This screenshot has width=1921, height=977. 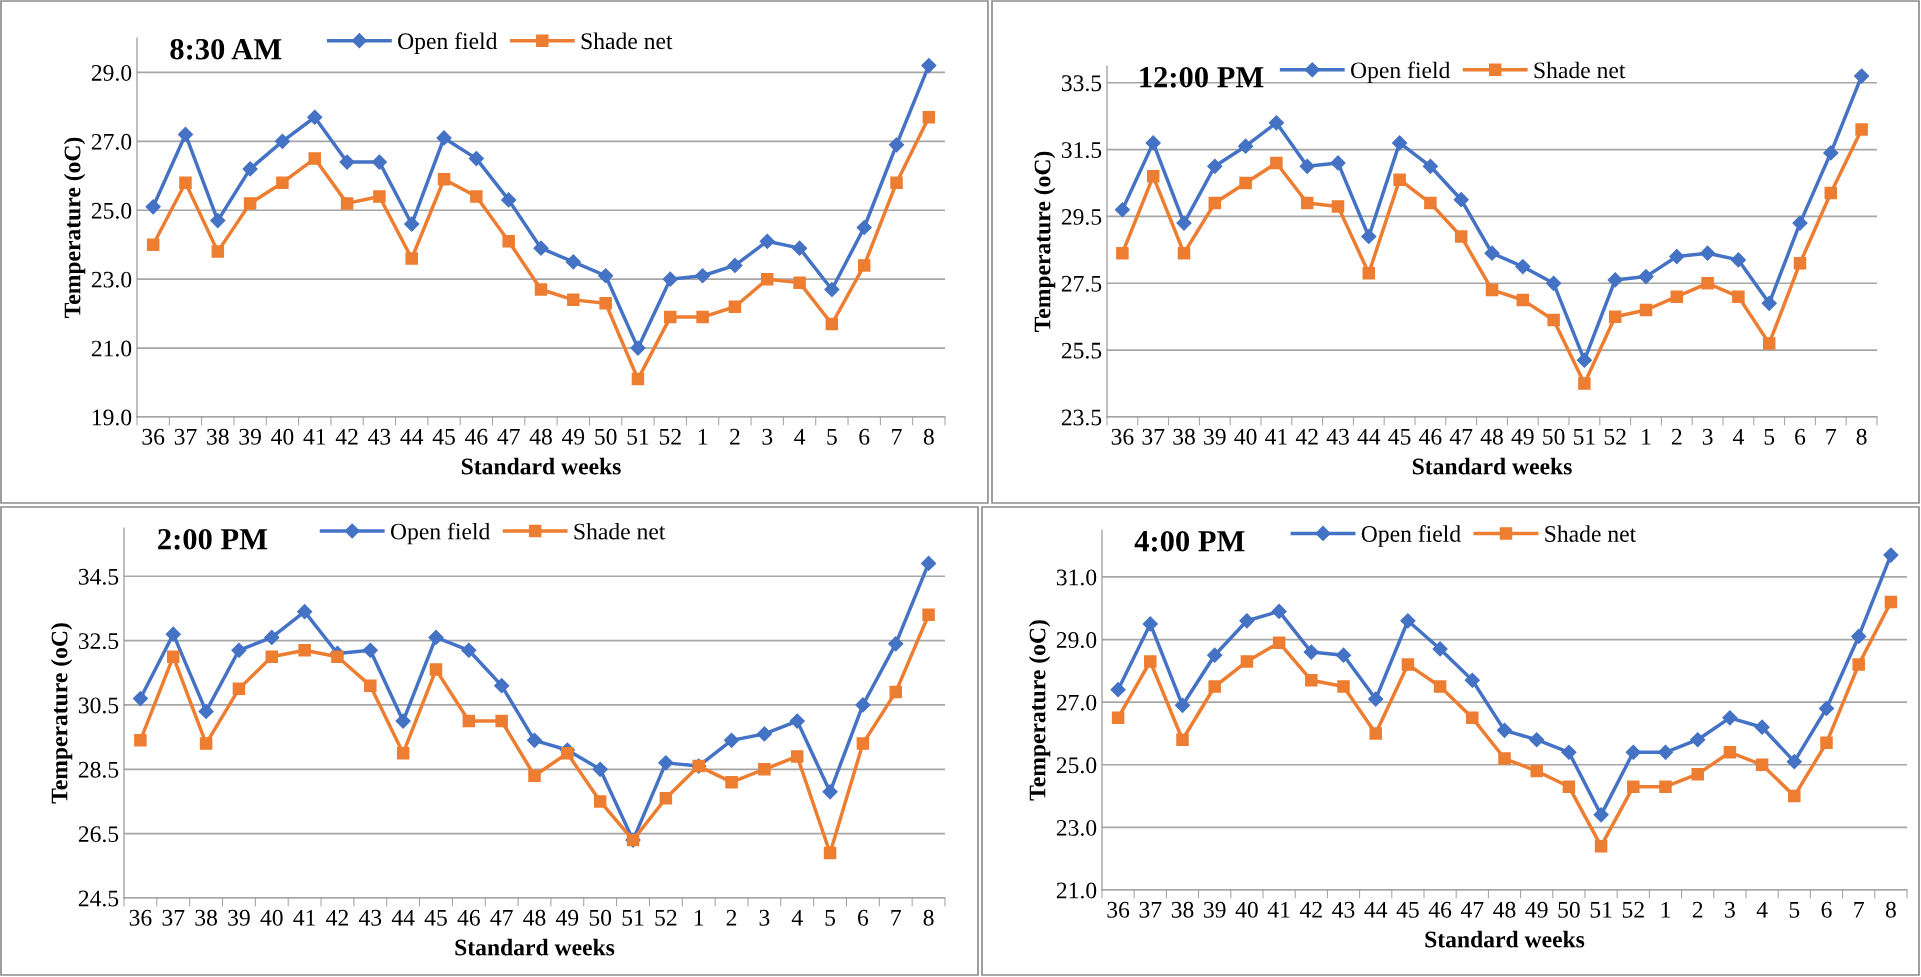 What do you see at coordinates (98, 576) in the screenshot?
I see `y-tick-label: 34.5` at bounding box center [98, 576].